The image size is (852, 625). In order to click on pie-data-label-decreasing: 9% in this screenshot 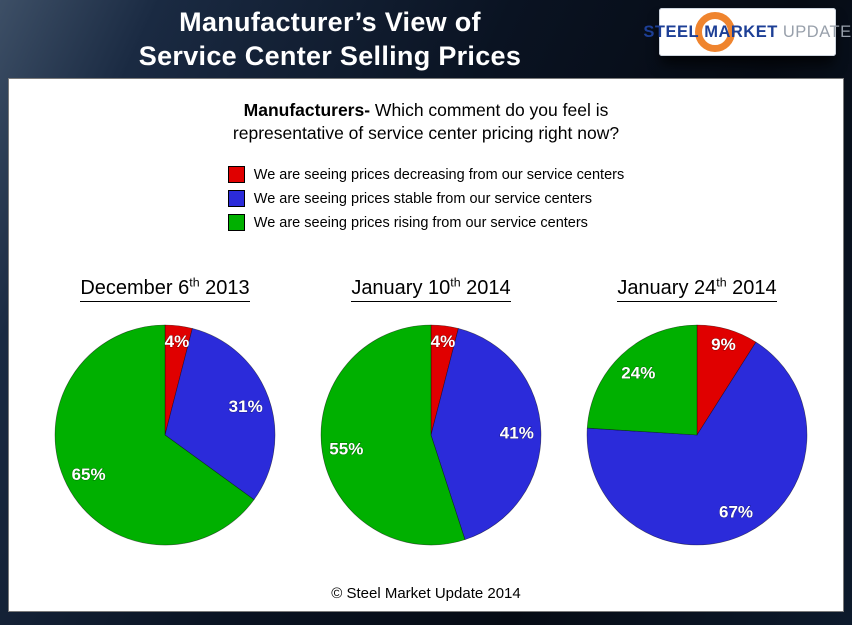, I will do `click(723, 344)`.